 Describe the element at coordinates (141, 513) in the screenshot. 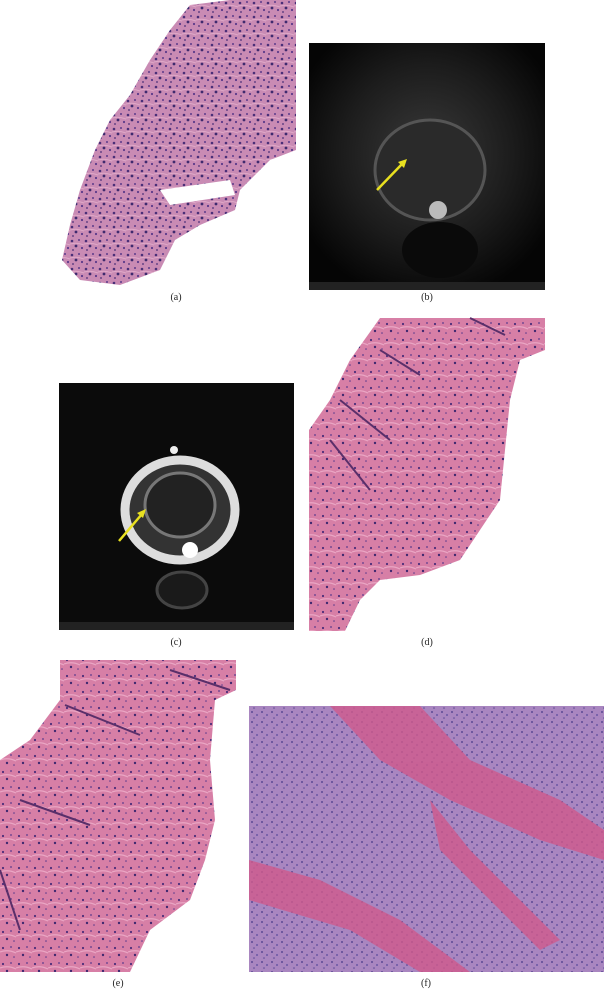

I see `arrowhead-c` at that location.